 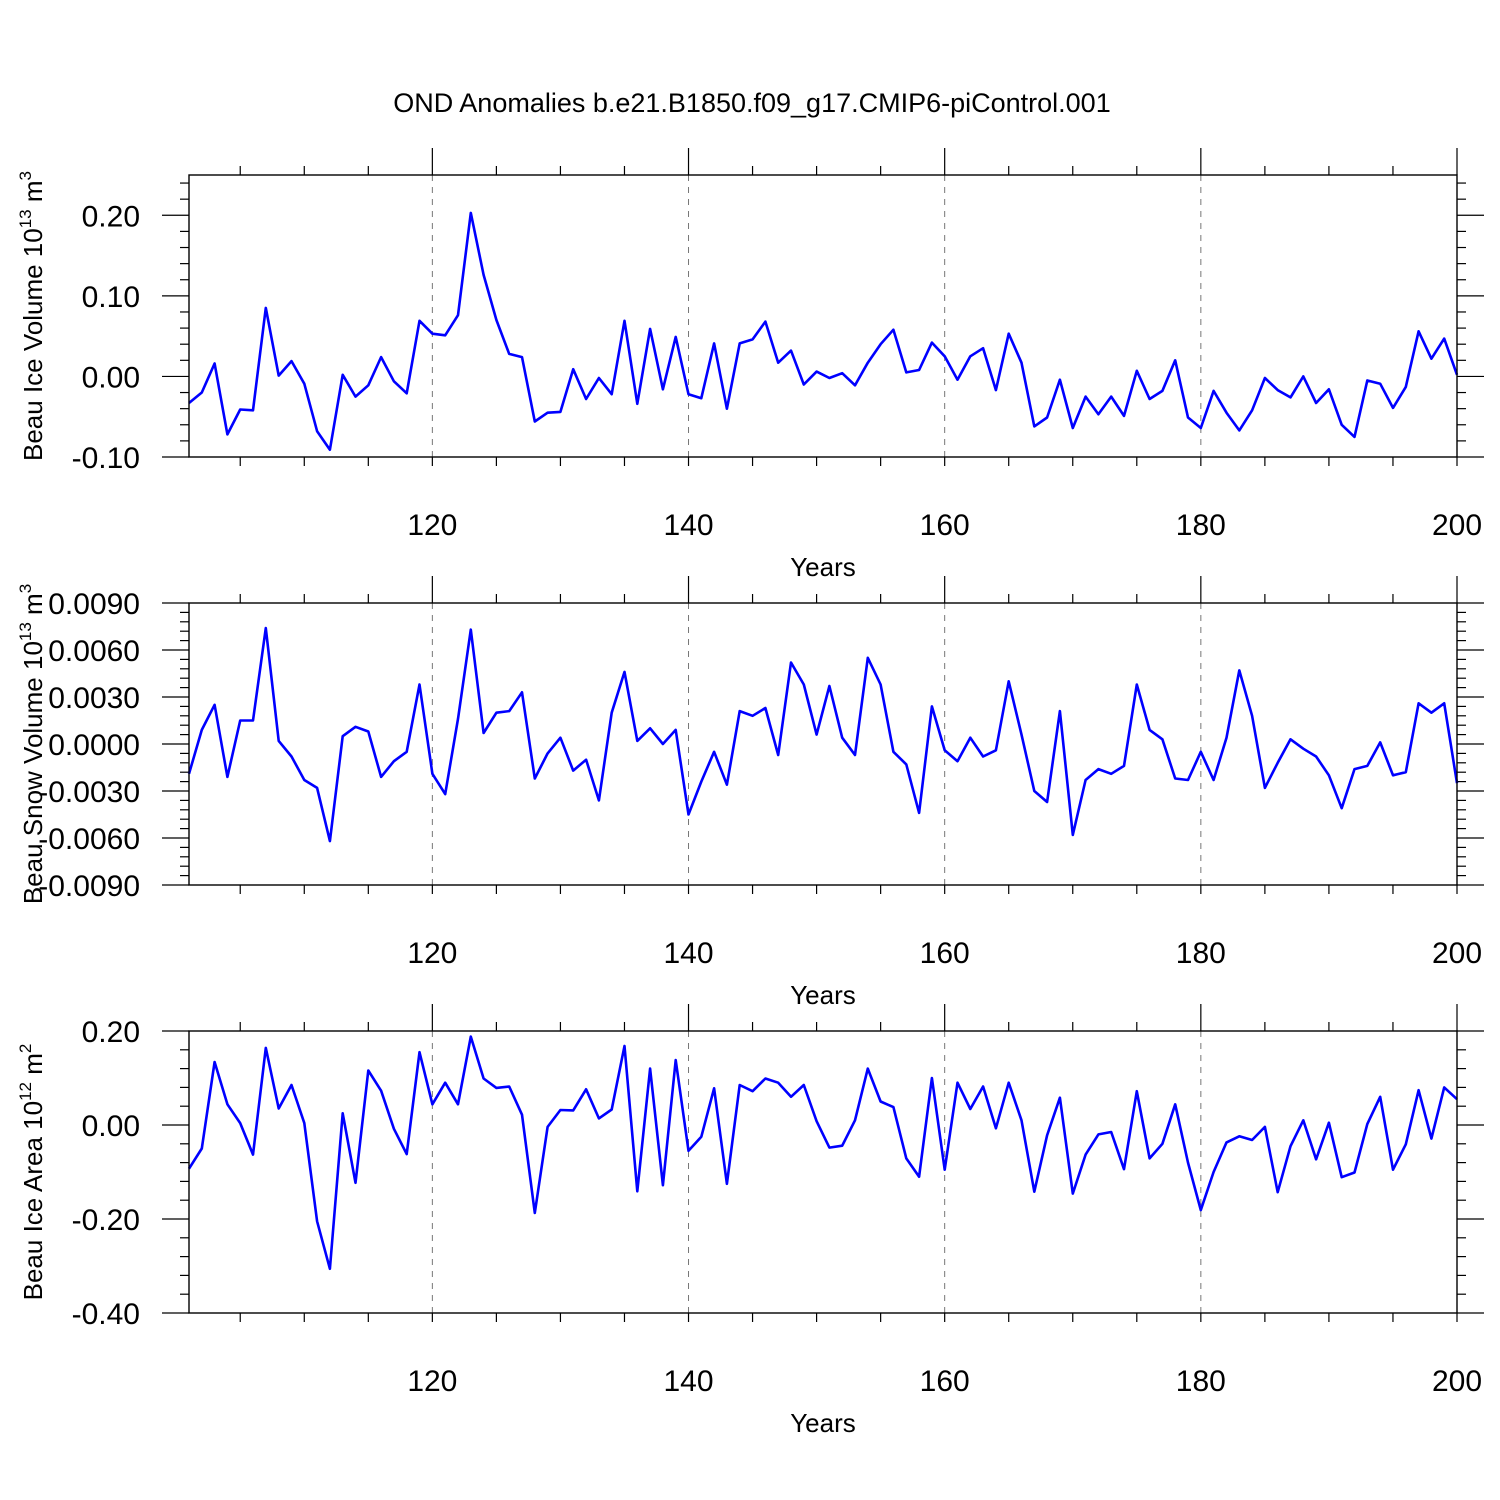 What do you see at coordinates (94, 604) in the screenshot?
I see `y-tick-label: 0.0090` at bounding box center [94, 604].